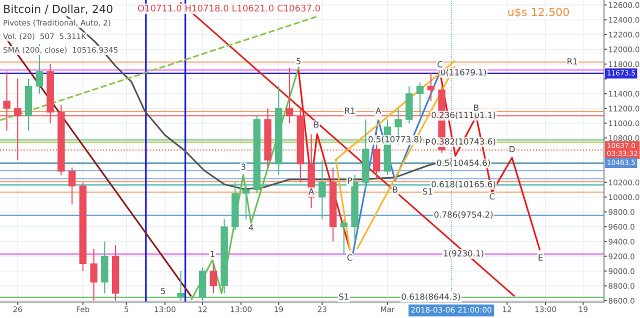  What do you see at coordinates (464, 254) in the screenshot?
I see `annotation: 1(9230.1)` at bounding box center [464, 254].